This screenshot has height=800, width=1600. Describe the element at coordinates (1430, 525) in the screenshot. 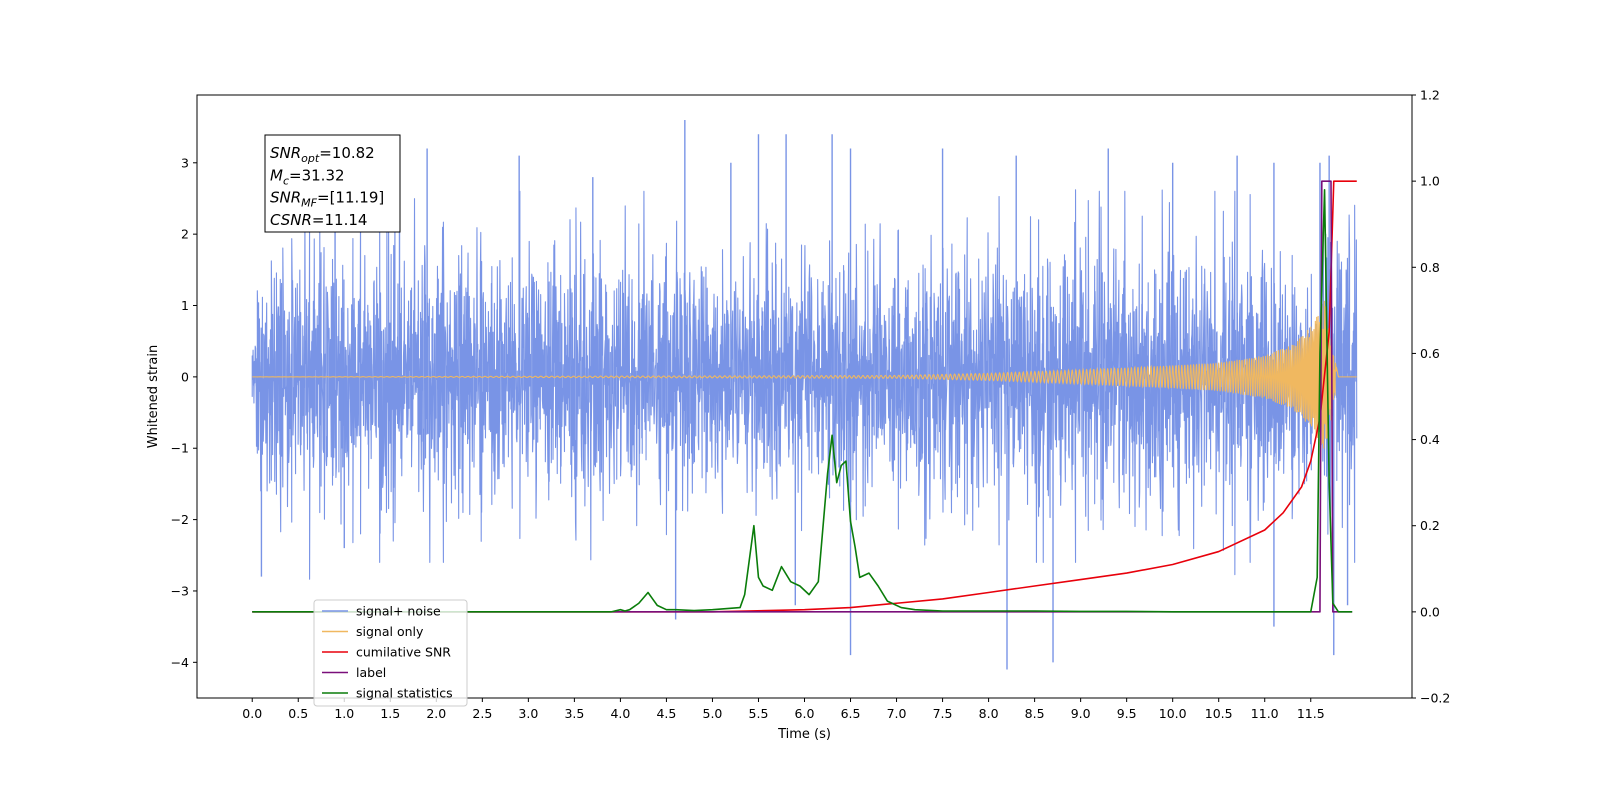

I see `y2-tick-label: 0.2` at that location.